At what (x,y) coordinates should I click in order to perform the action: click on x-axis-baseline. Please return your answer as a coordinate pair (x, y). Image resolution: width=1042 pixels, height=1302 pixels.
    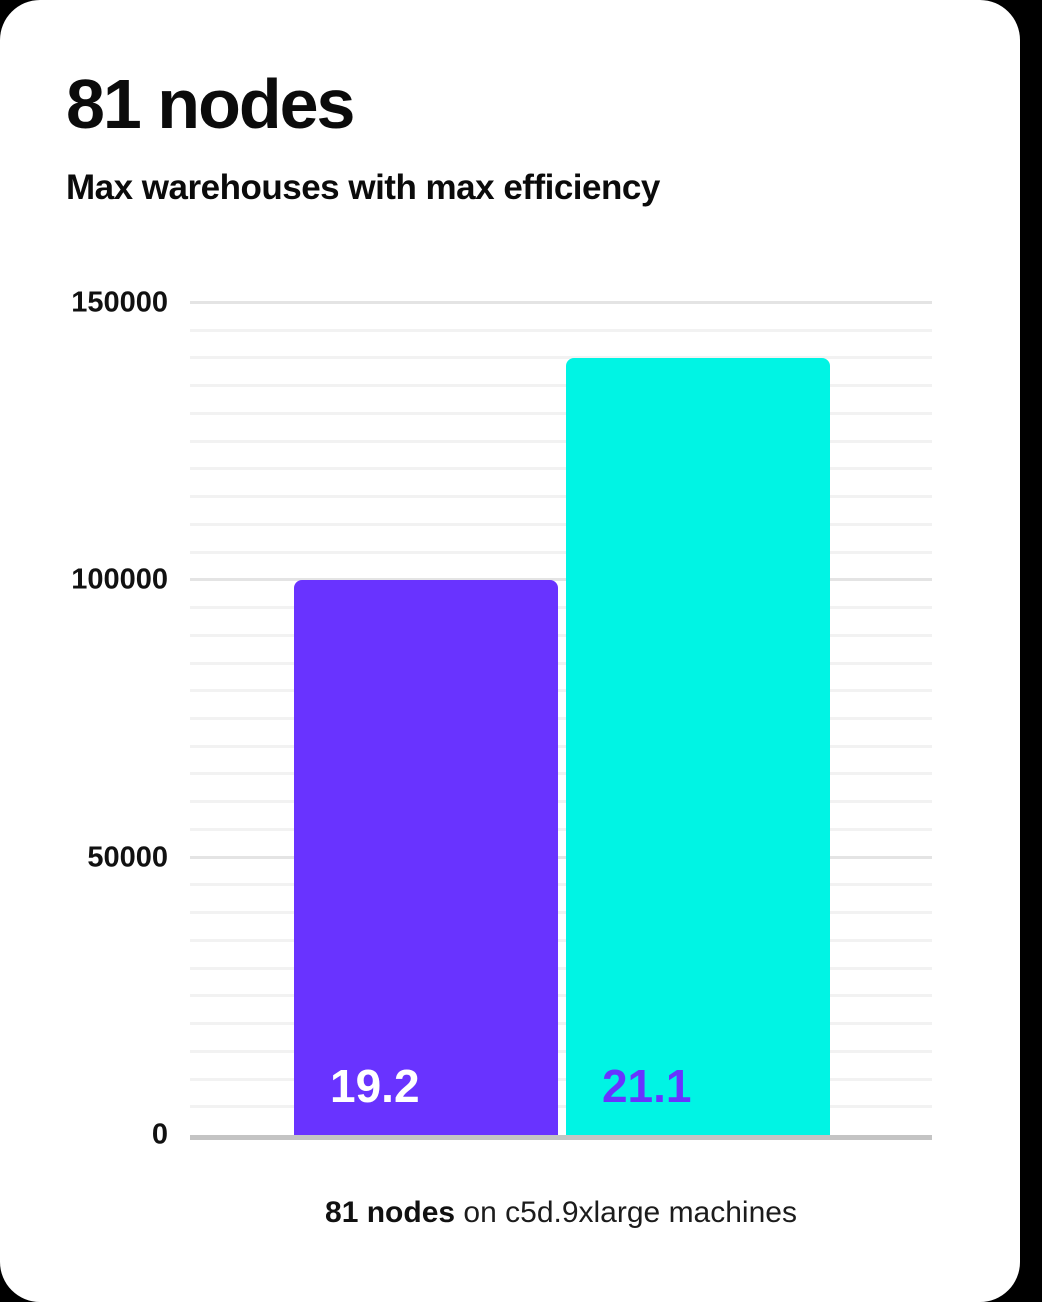
    Looking at the image, I should click on (561, 1137).